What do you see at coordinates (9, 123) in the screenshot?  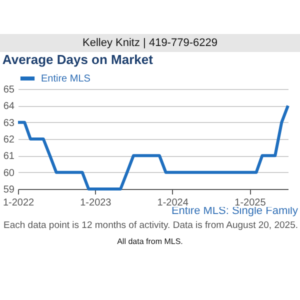 I see `y-tick-label: 63` at bounding box center [9, 123].